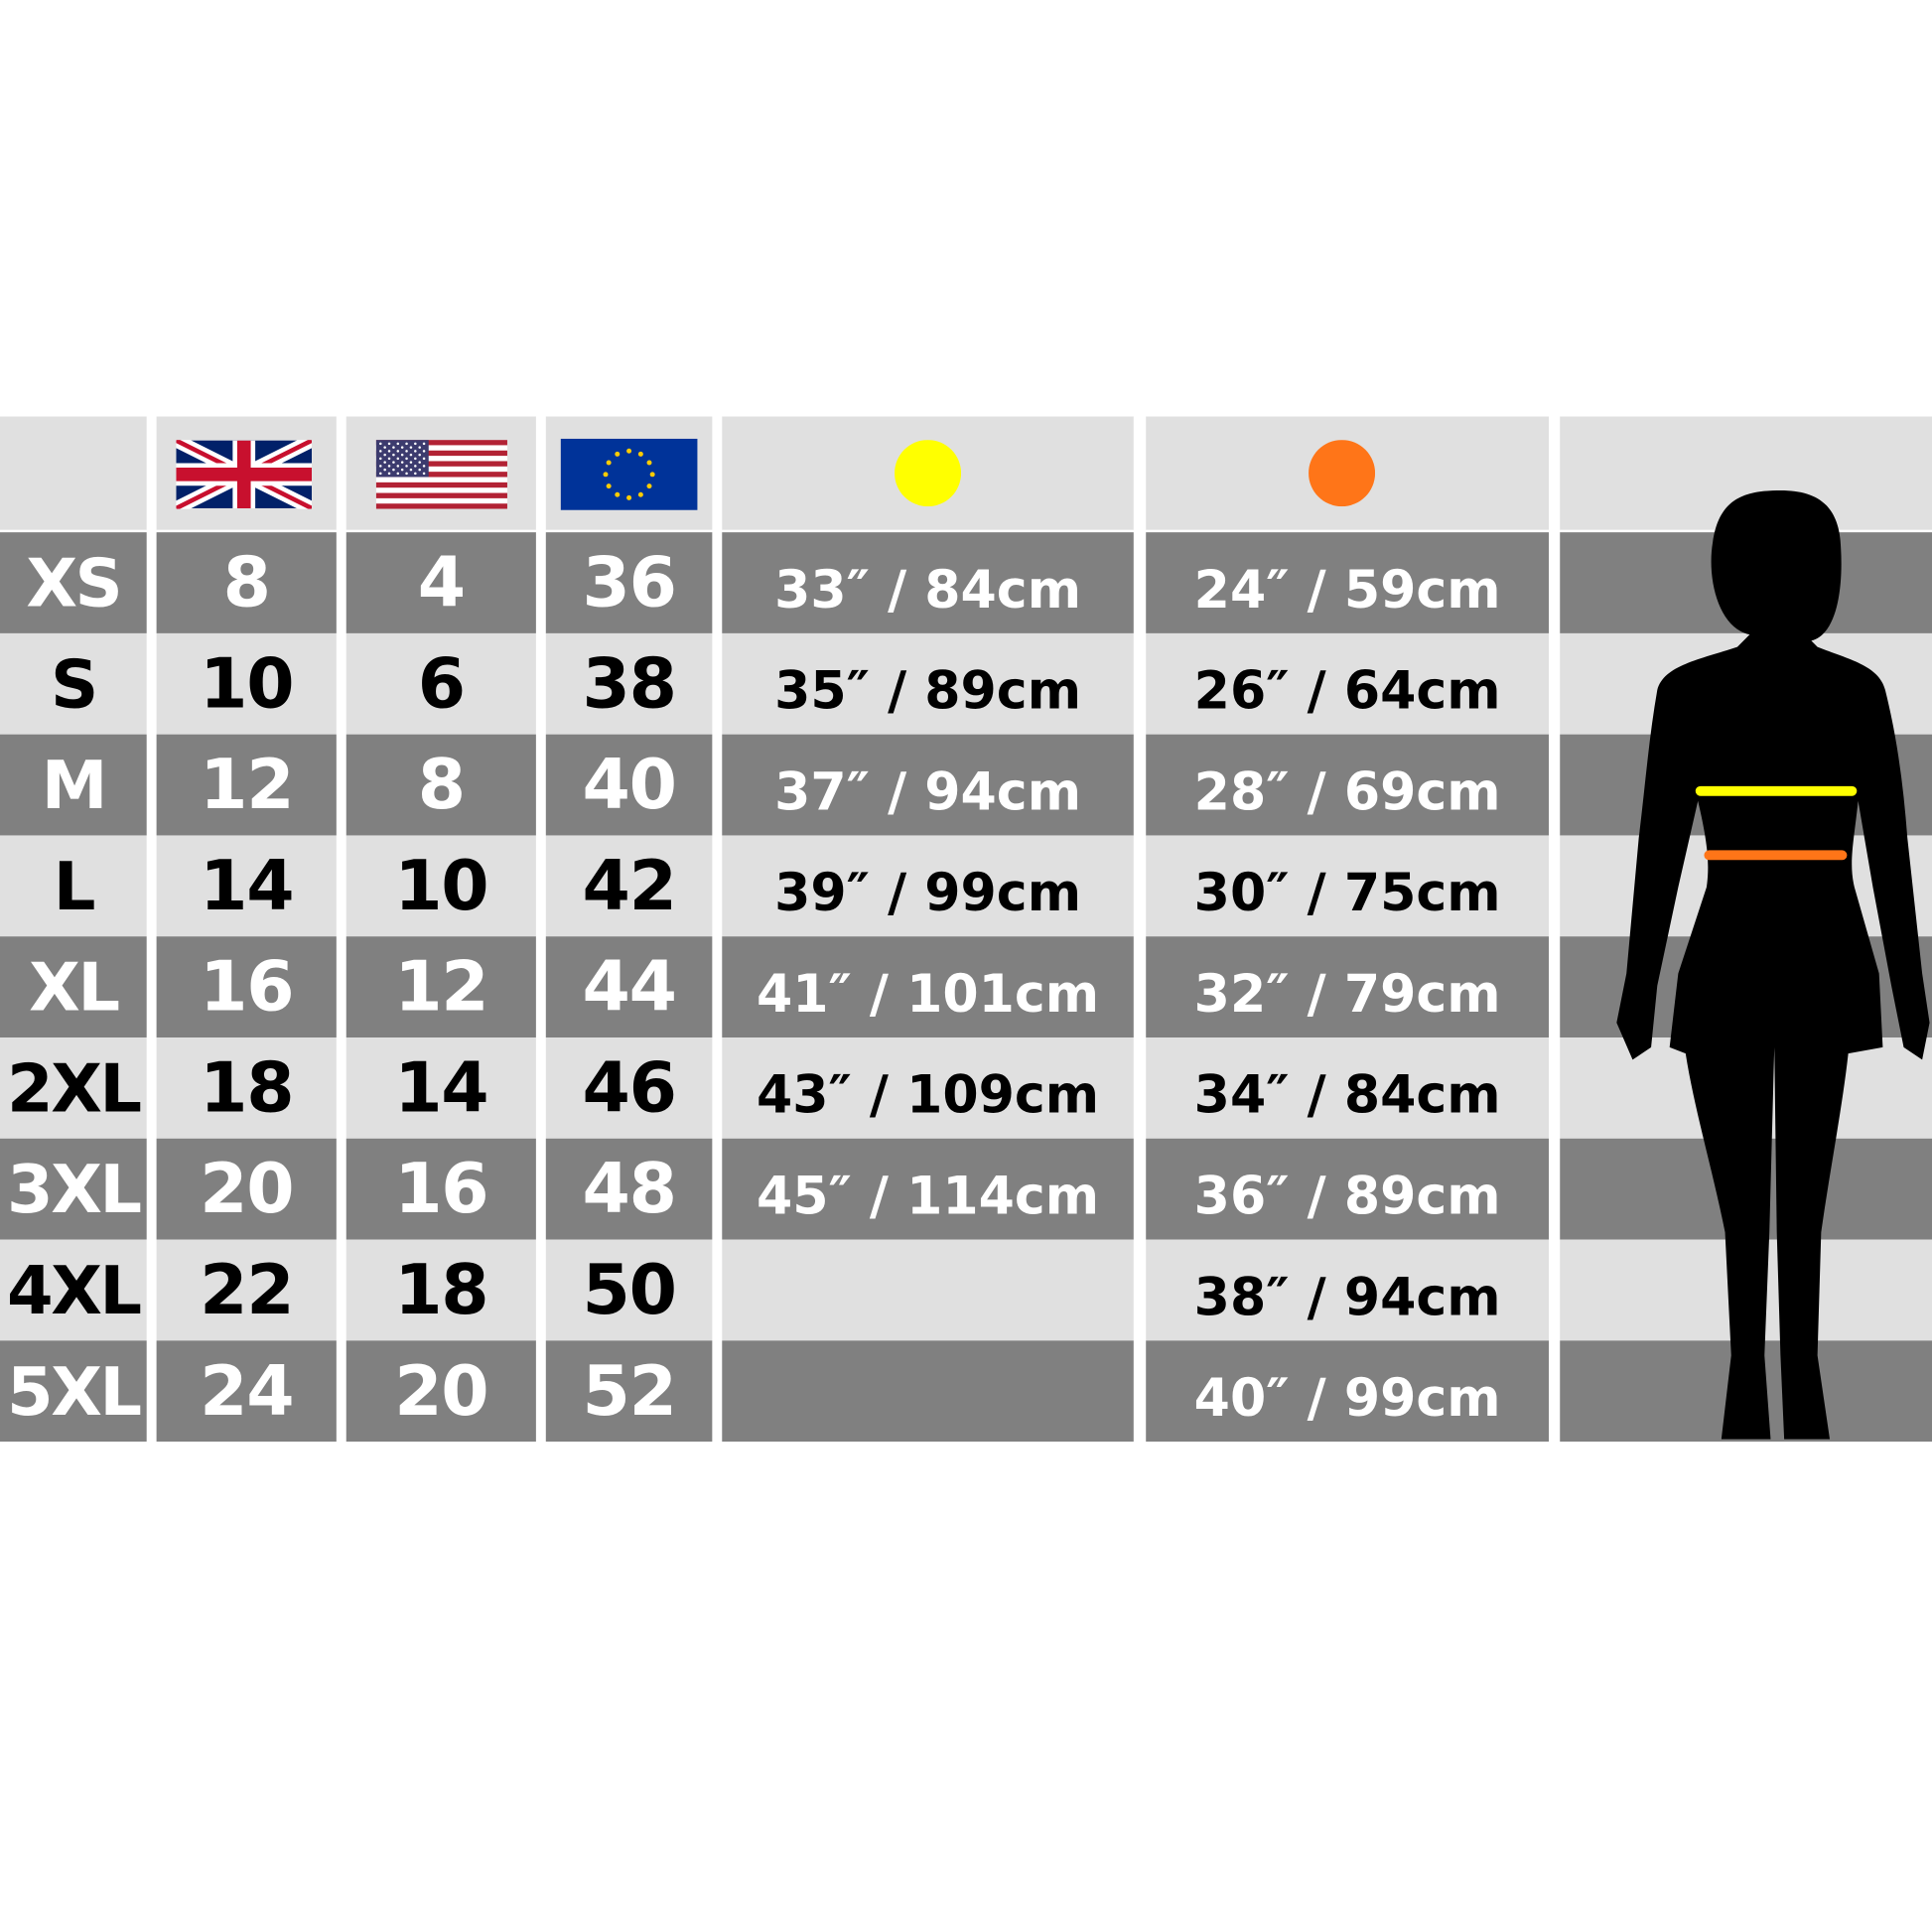 The width and height of the screenshot is (1932, 1932). Describe the element at coordinates (1348, 987) in the screenshot. I see `cell-waist: 32″ / 79cm` at that location.